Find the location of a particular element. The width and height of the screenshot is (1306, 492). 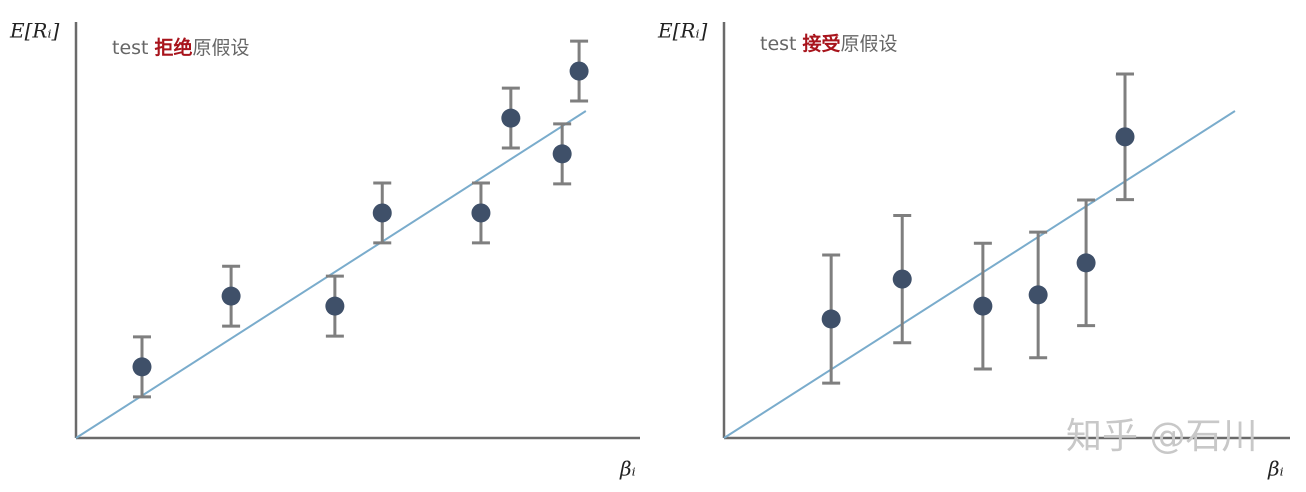

annotation-highlight: 拒绝 is located at coordinates (174, 47).